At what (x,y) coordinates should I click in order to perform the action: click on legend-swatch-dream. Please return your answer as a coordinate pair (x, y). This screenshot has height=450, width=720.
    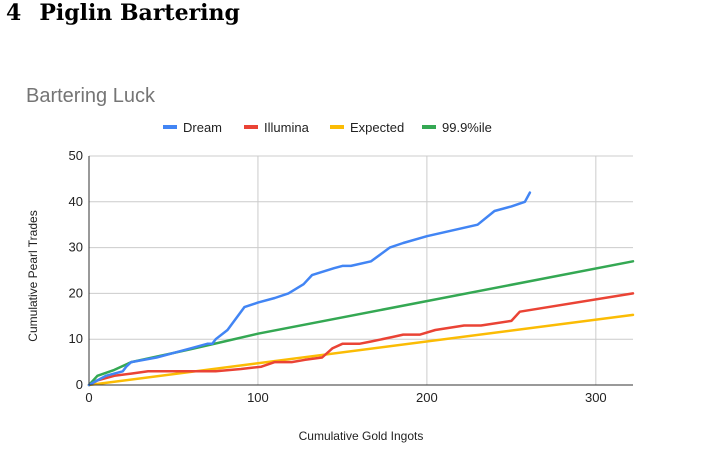
    Looking at the image, I should click on (170, 127).